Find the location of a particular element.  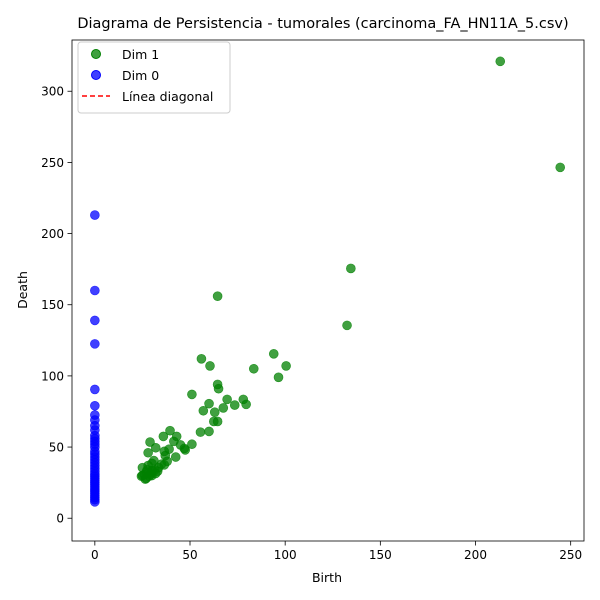

y-axis-ticks: 0 50 100 150 200 250 300 is located at coordinates (56, 305).